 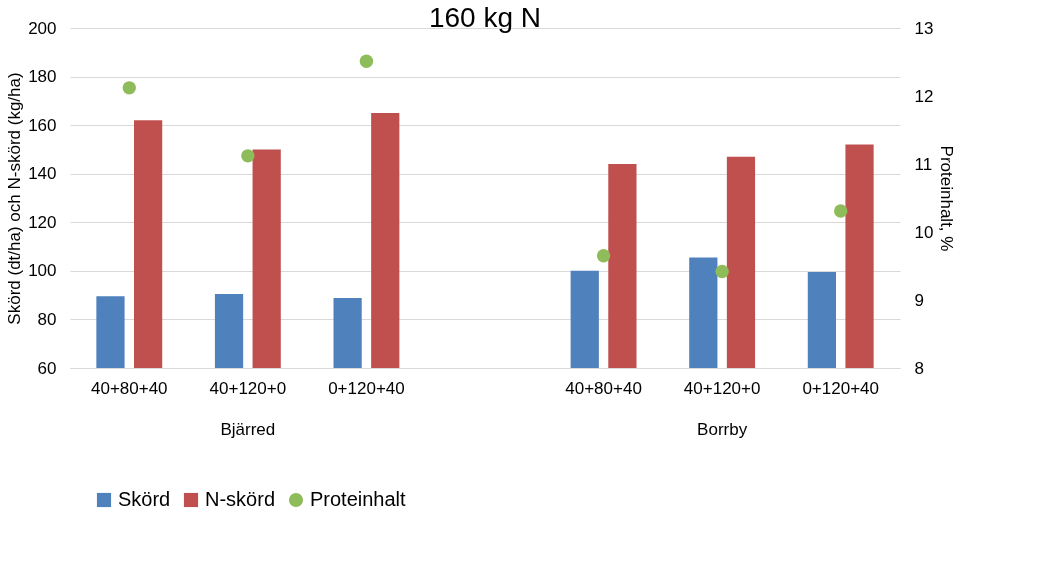 I want to click on y-tick-label: 80, so click(x=47, y=319).